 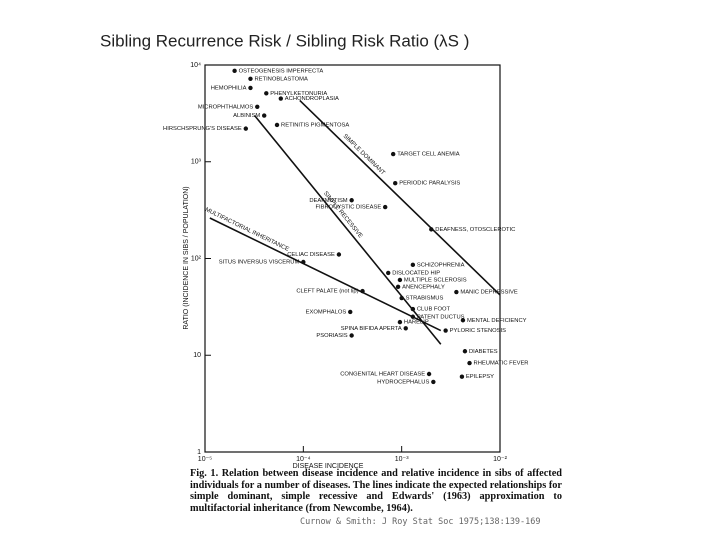 I want to click on x-tick-label: 10⁻⁴, so click(x=303, y=459).